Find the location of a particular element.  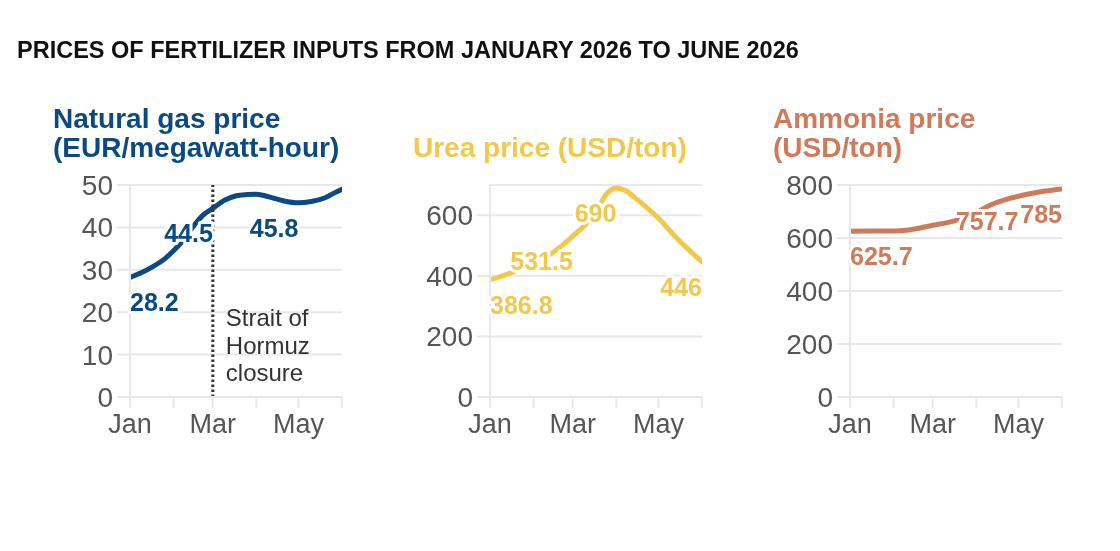

y-tick-label: 40 is located at coordinates (97, 228).